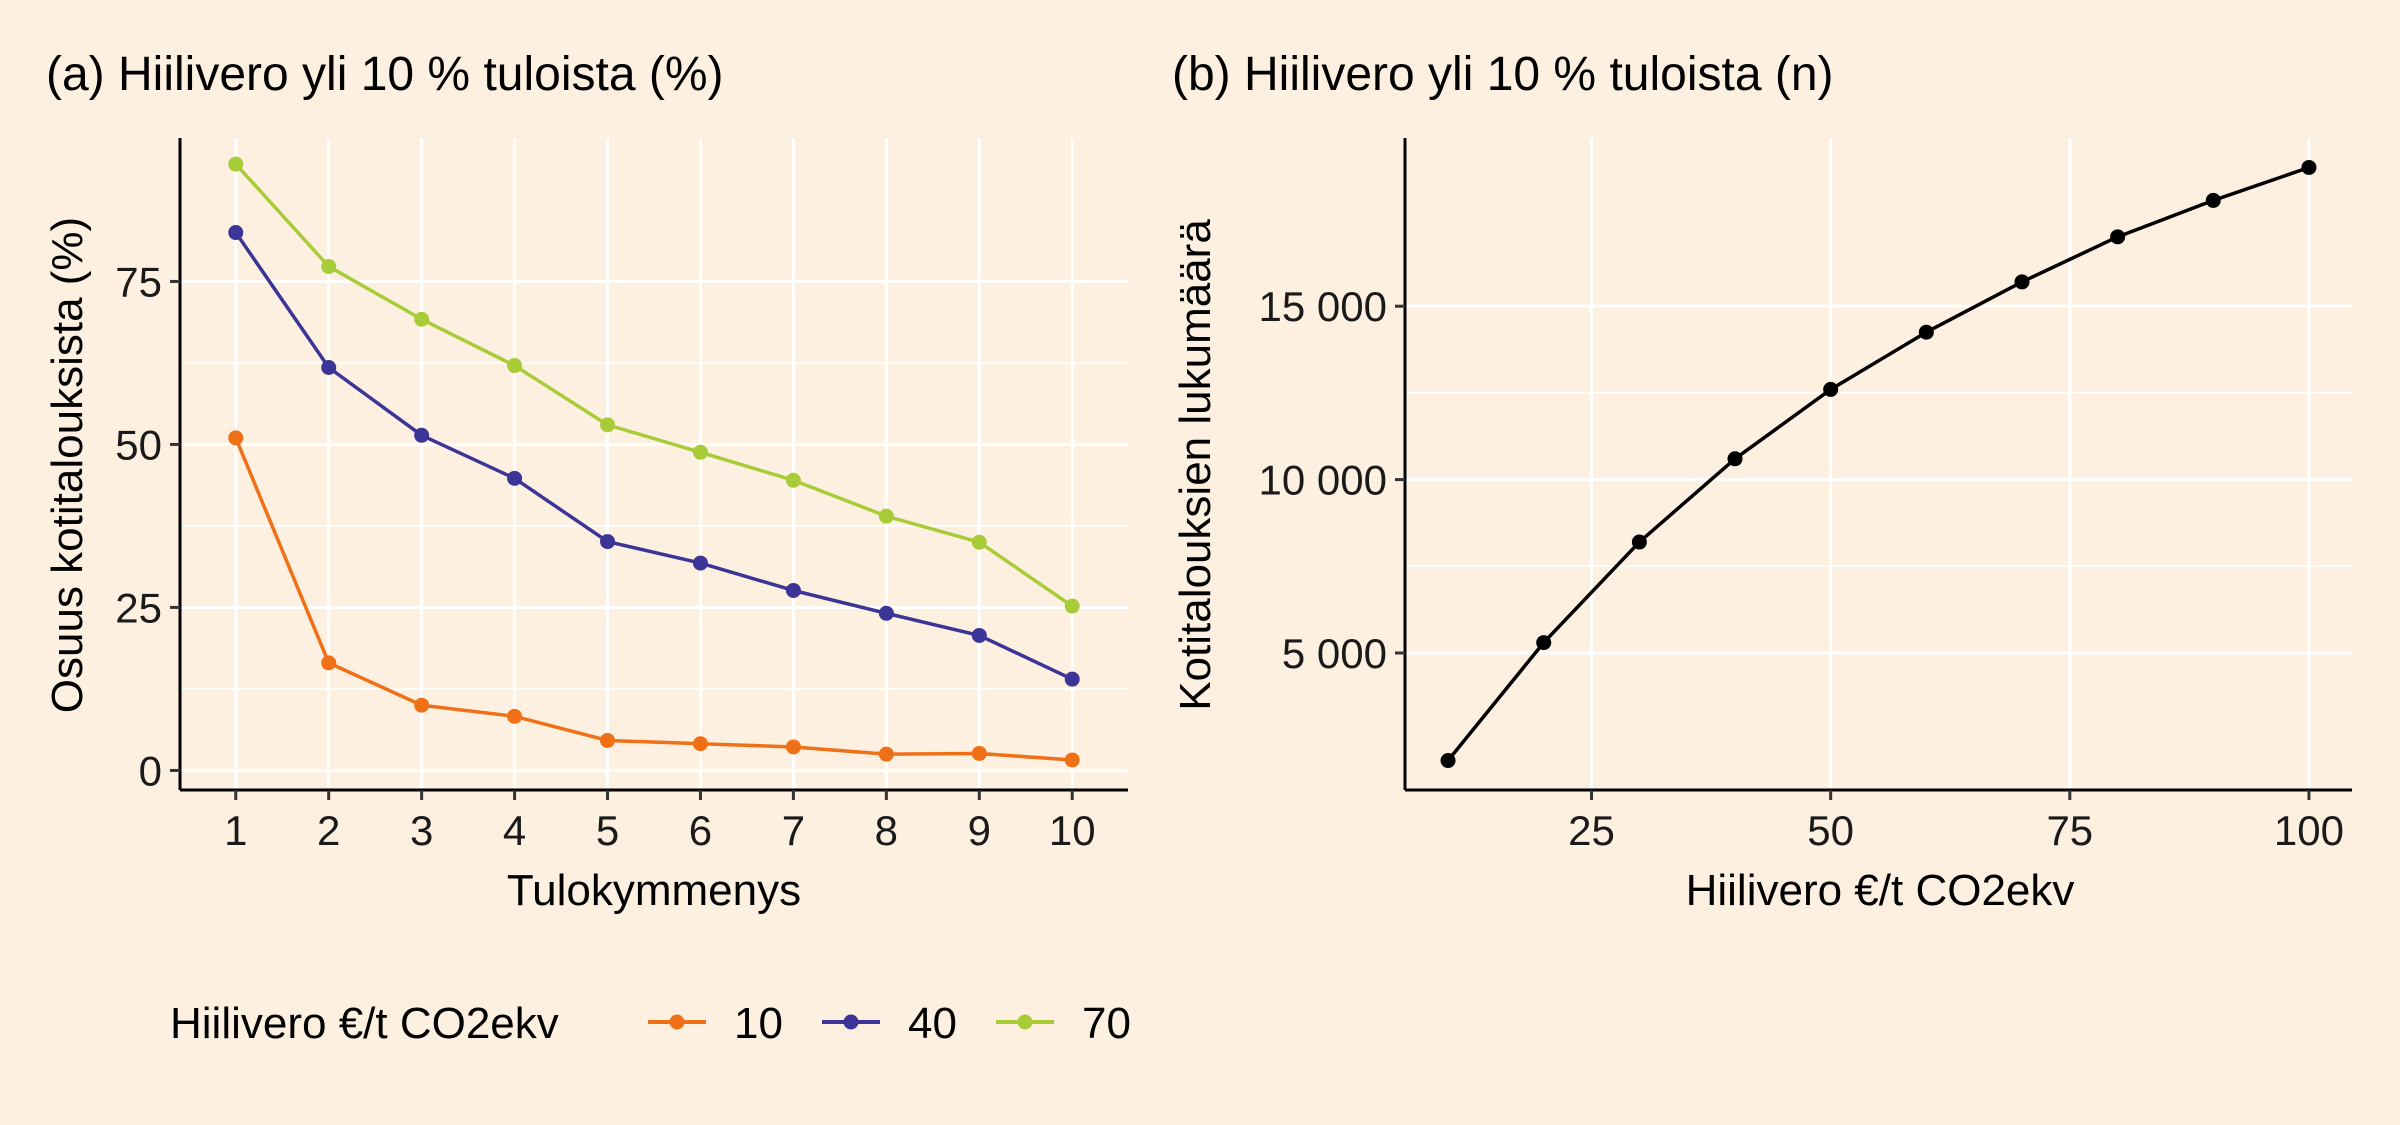 The height and width of the screenshot is (1125, 2400). I want to click on x-tick-label: 2, so click(328, 830).